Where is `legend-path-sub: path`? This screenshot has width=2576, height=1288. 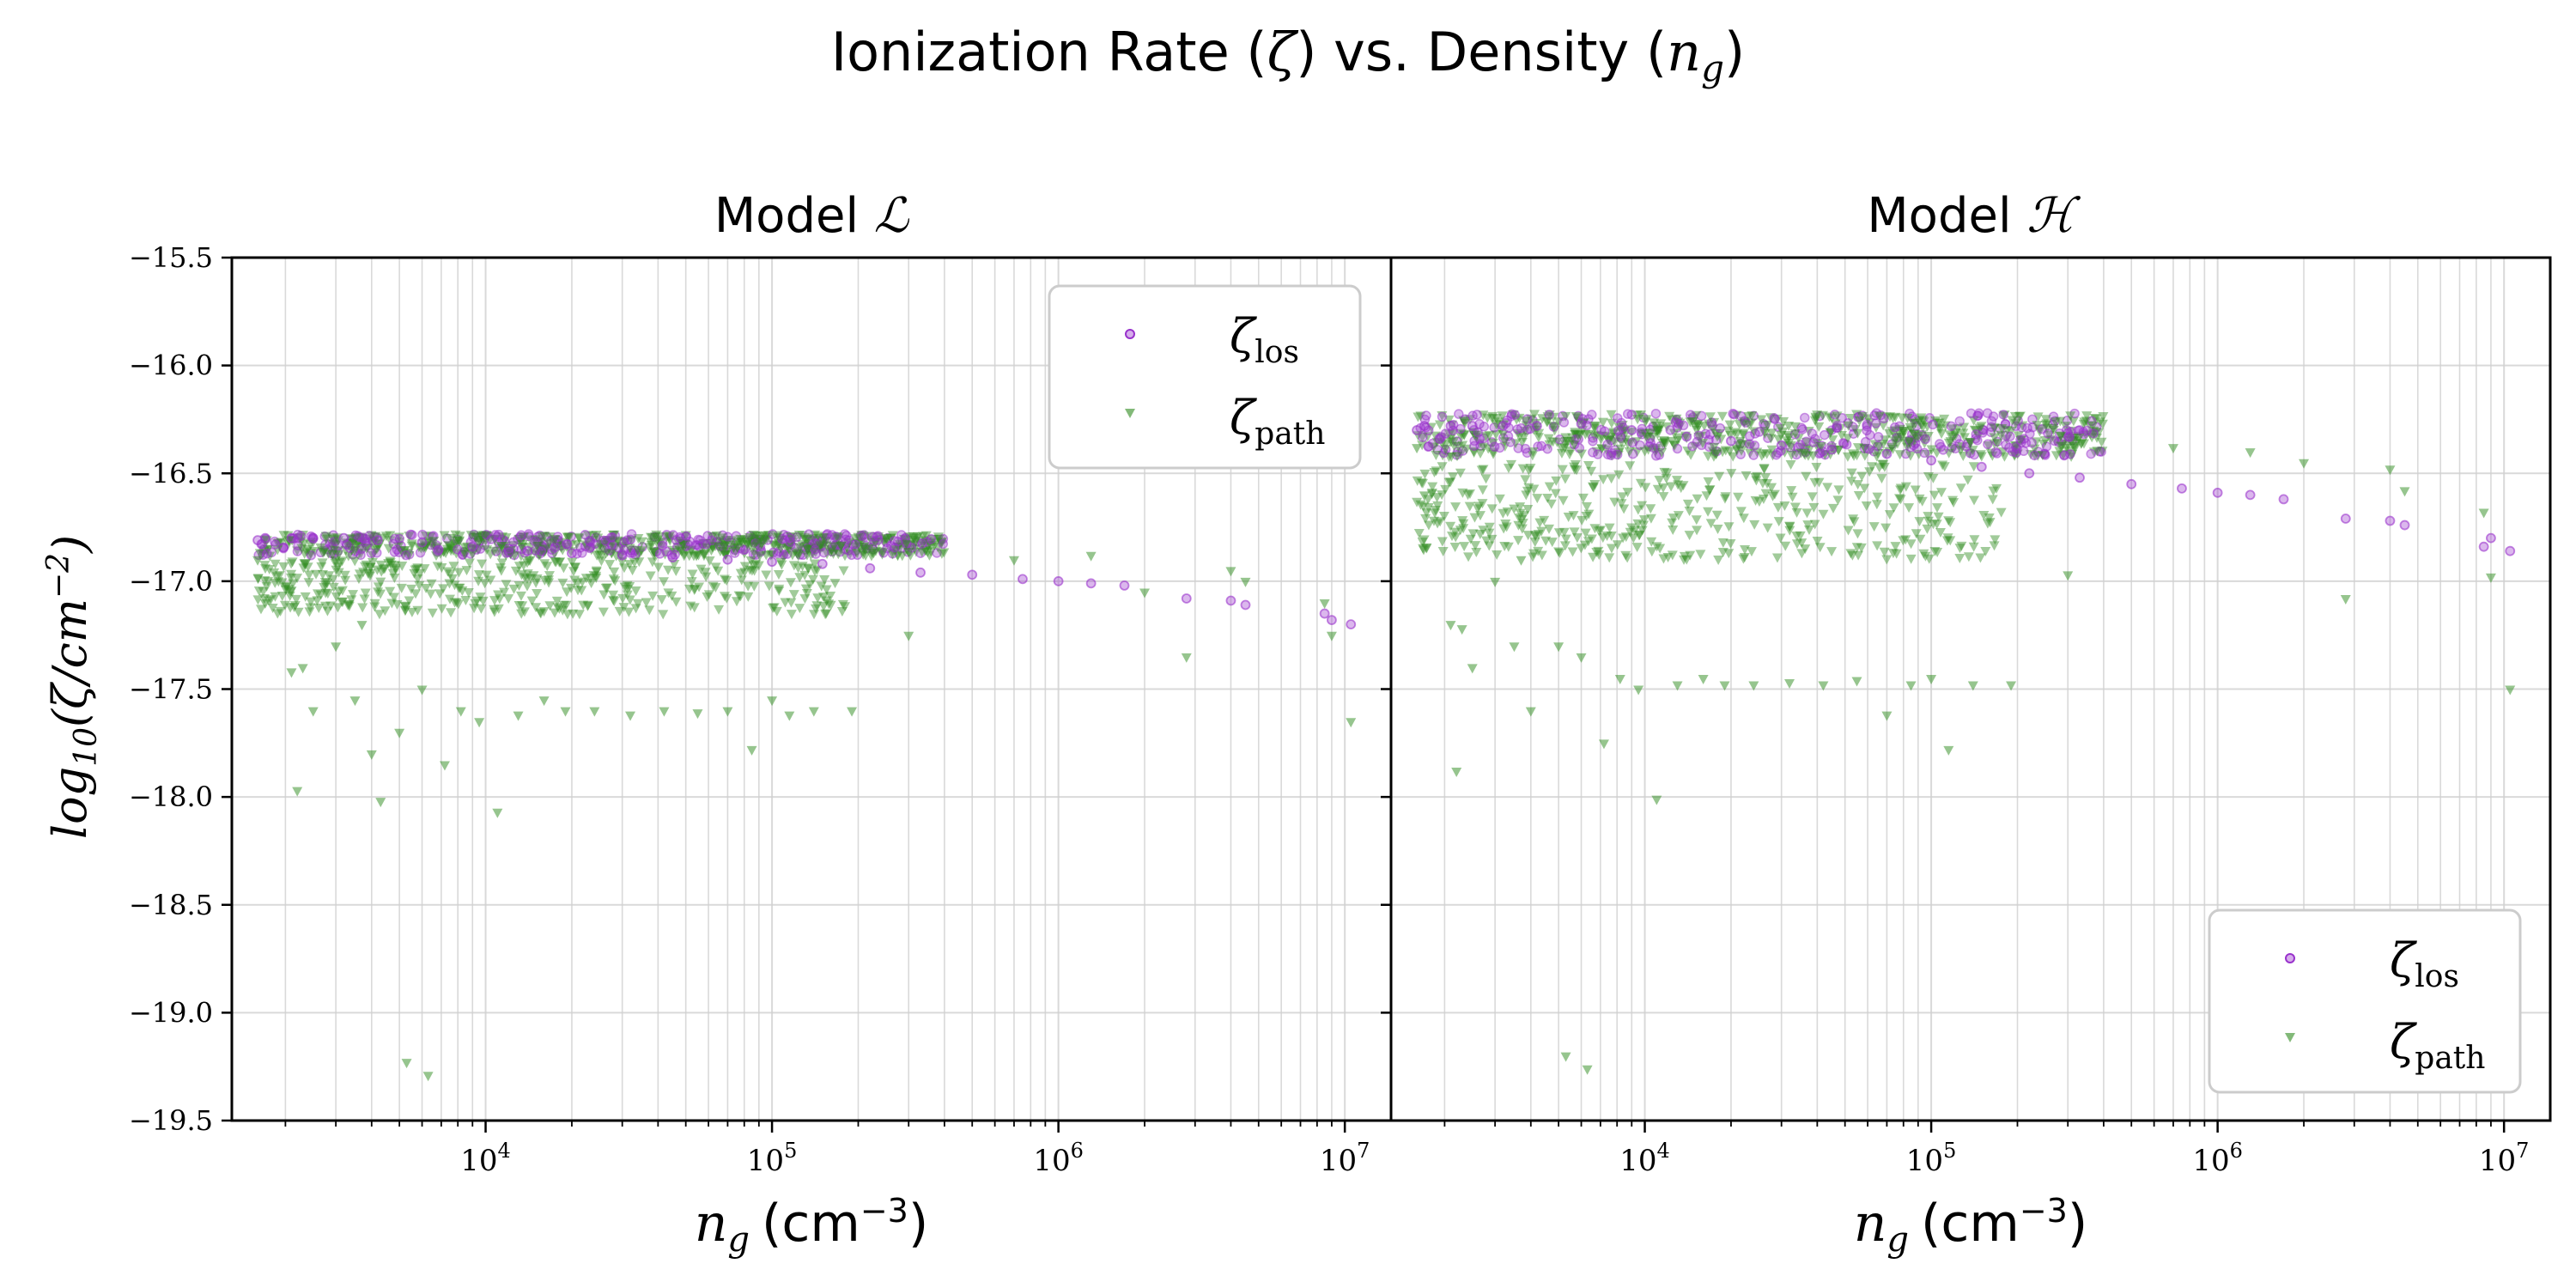 legend-path-sub: path is located at coordinates (2450, 1058).